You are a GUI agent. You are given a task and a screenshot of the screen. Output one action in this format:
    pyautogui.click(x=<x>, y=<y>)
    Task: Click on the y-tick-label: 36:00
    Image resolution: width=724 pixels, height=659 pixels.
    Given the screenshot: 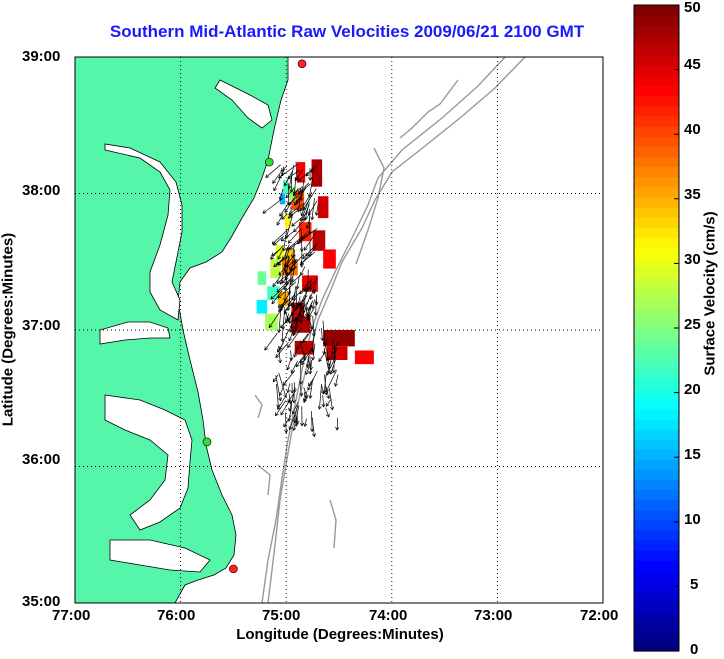 What is the action you would take?
    pyautogui.click(x=41, y=459)
    